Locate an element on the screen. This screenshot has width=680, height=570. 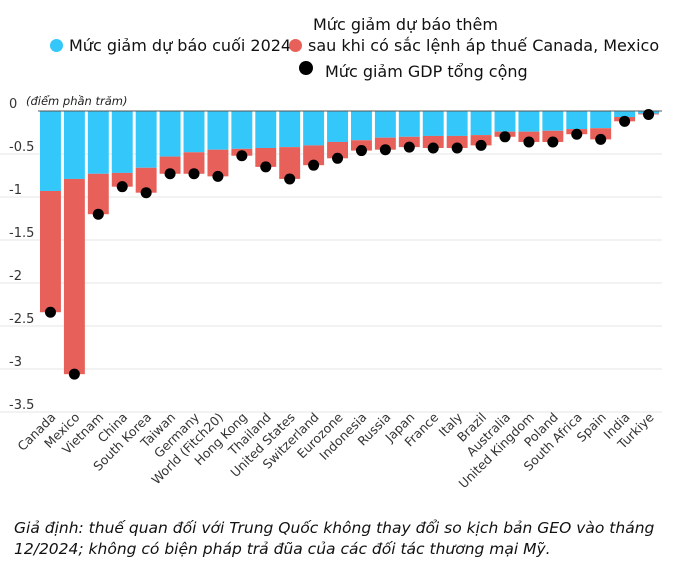
legend-swatch-blue is located at coordinates (56, 45).